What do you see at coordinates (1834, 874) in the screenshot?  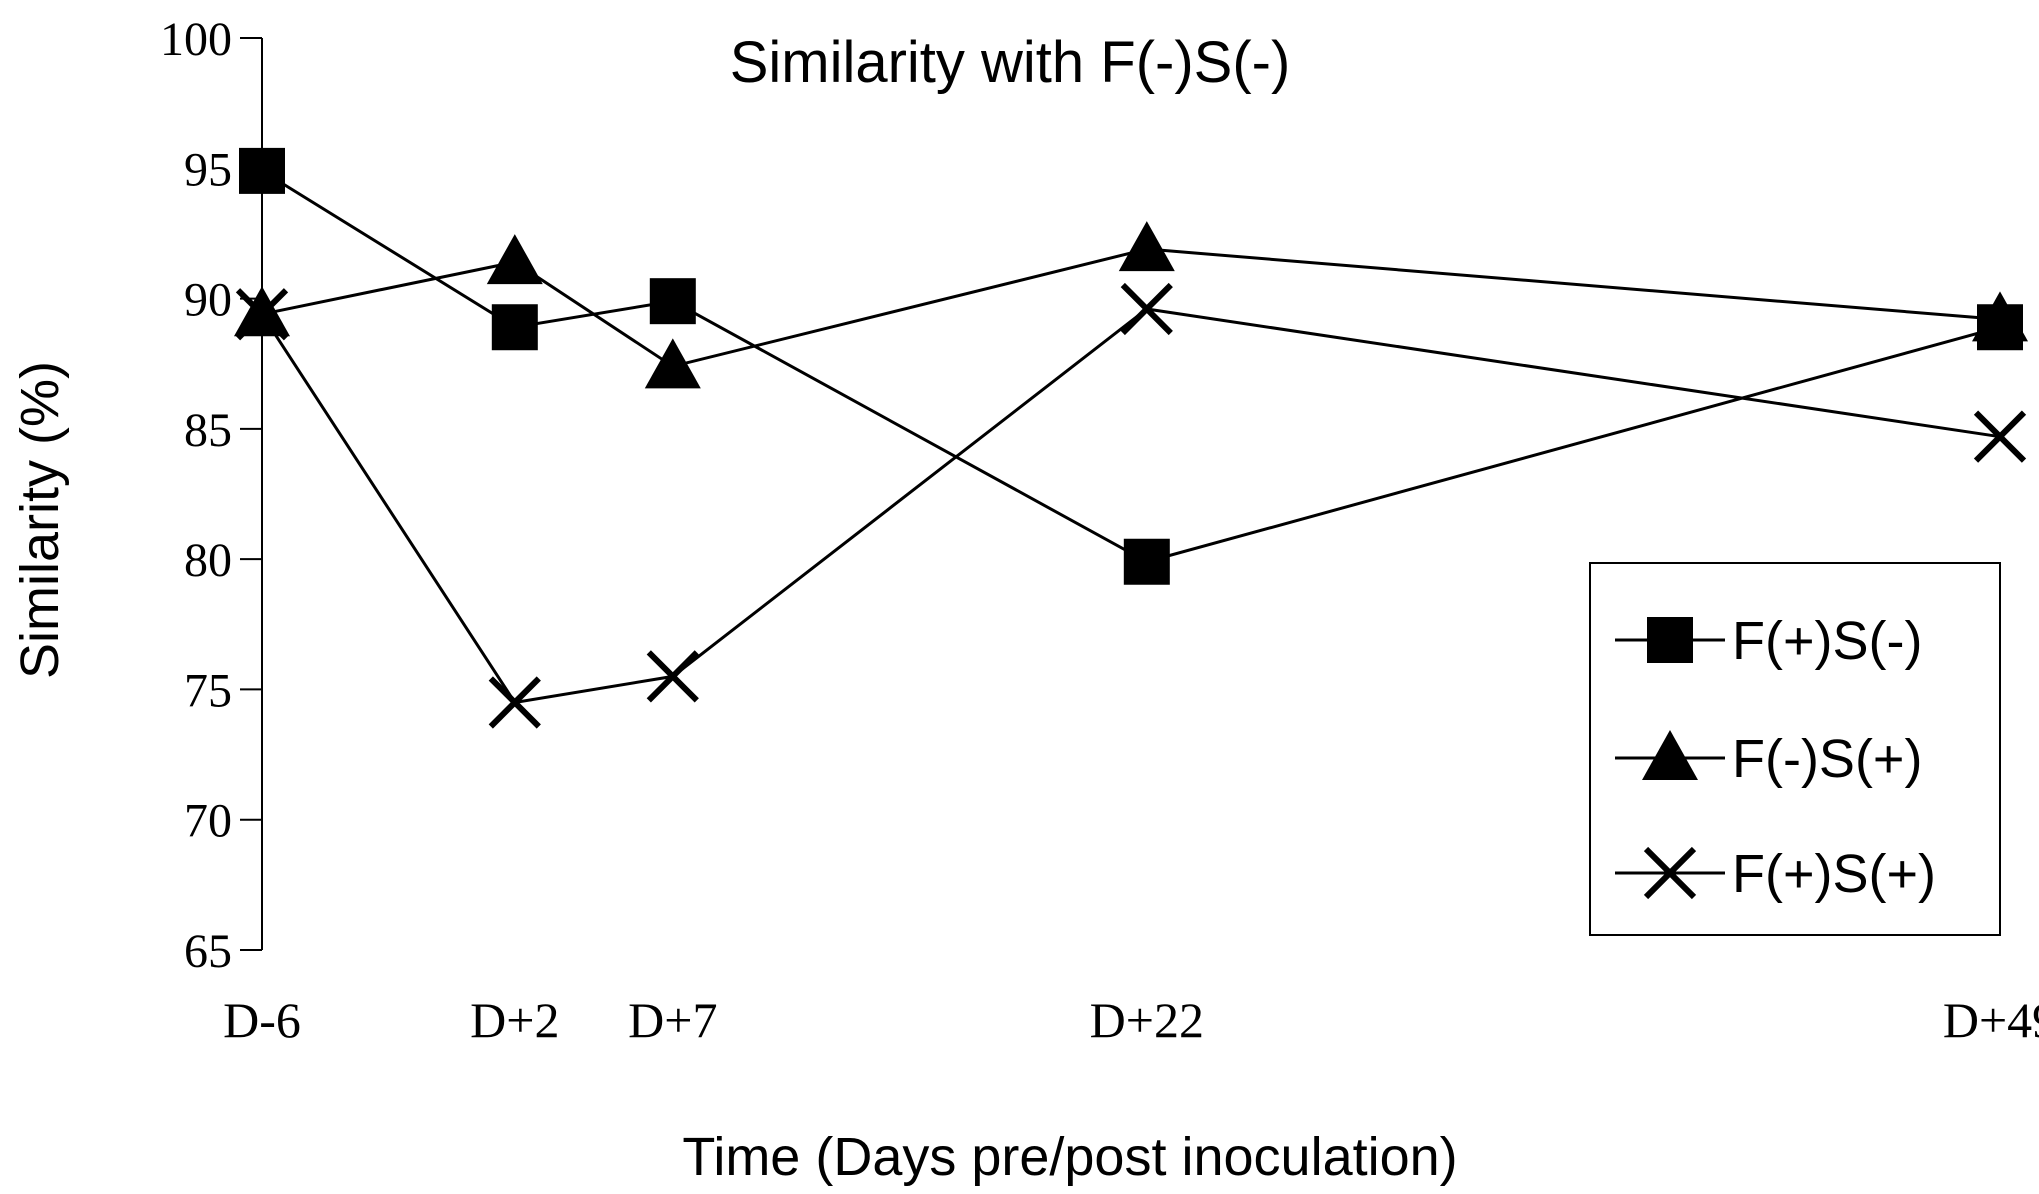 I see `legend-label: F(+)S(+)` at bounding box center [1834, 874].